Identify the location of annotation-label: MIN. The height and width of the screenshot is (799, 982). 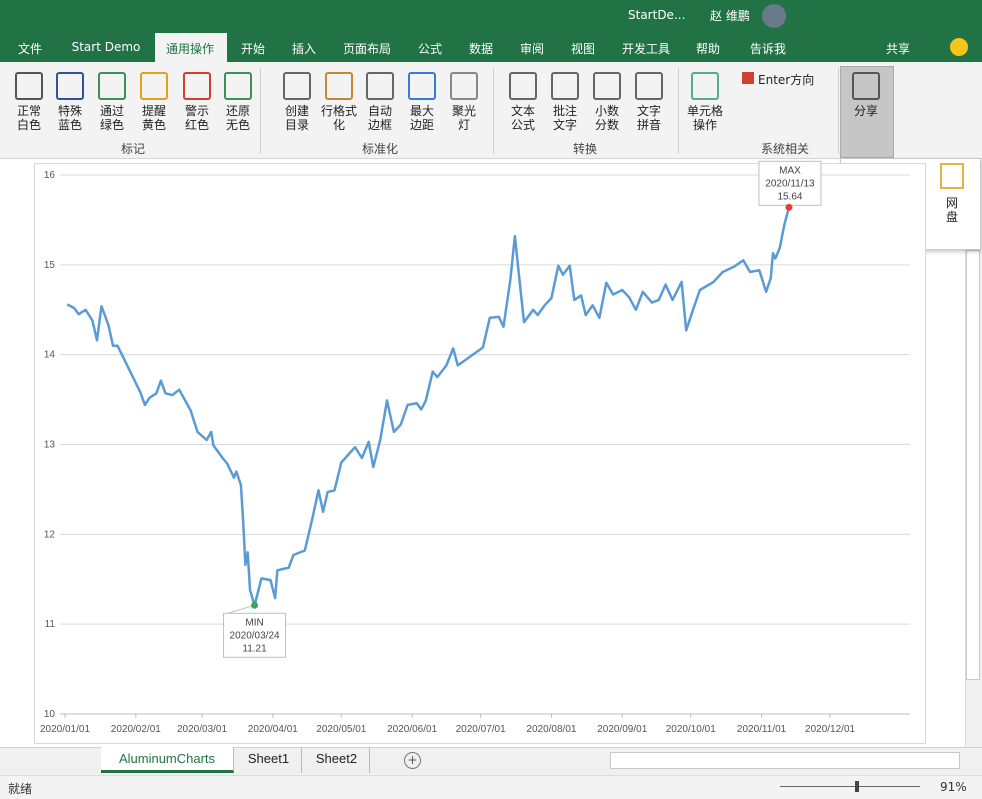
(254, 622).